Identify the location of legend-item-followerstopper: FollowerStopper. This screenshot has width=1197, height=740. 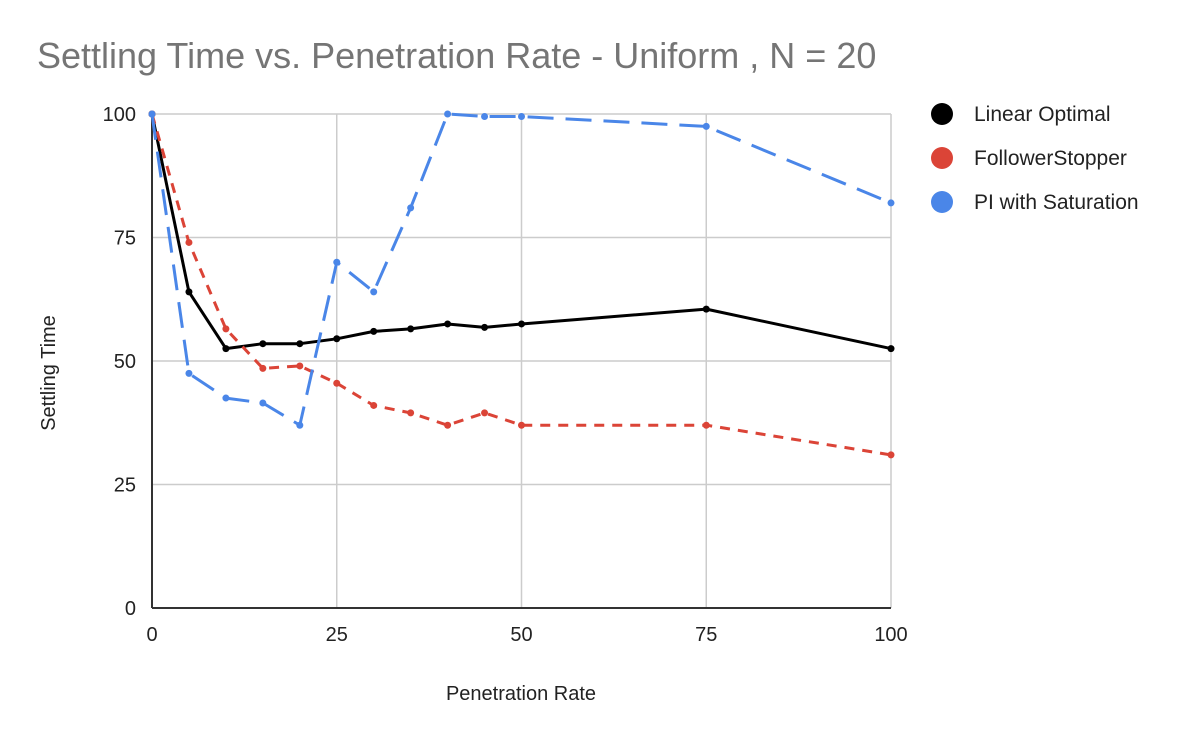
(1029, 158).